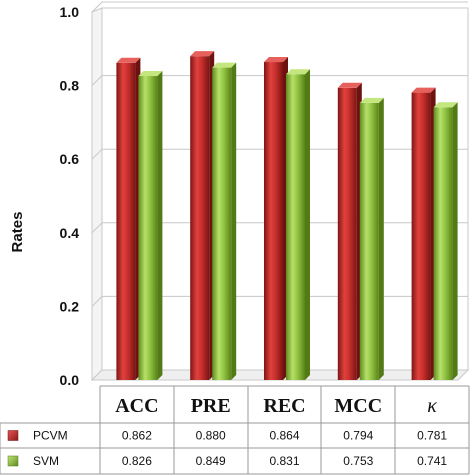 Image resolution: width=474 pixels, height=476 pixels. What do you see at coordinates (432, 406) in the screenshot?
I see `category-label: κ` at bounding box center [432, 406].